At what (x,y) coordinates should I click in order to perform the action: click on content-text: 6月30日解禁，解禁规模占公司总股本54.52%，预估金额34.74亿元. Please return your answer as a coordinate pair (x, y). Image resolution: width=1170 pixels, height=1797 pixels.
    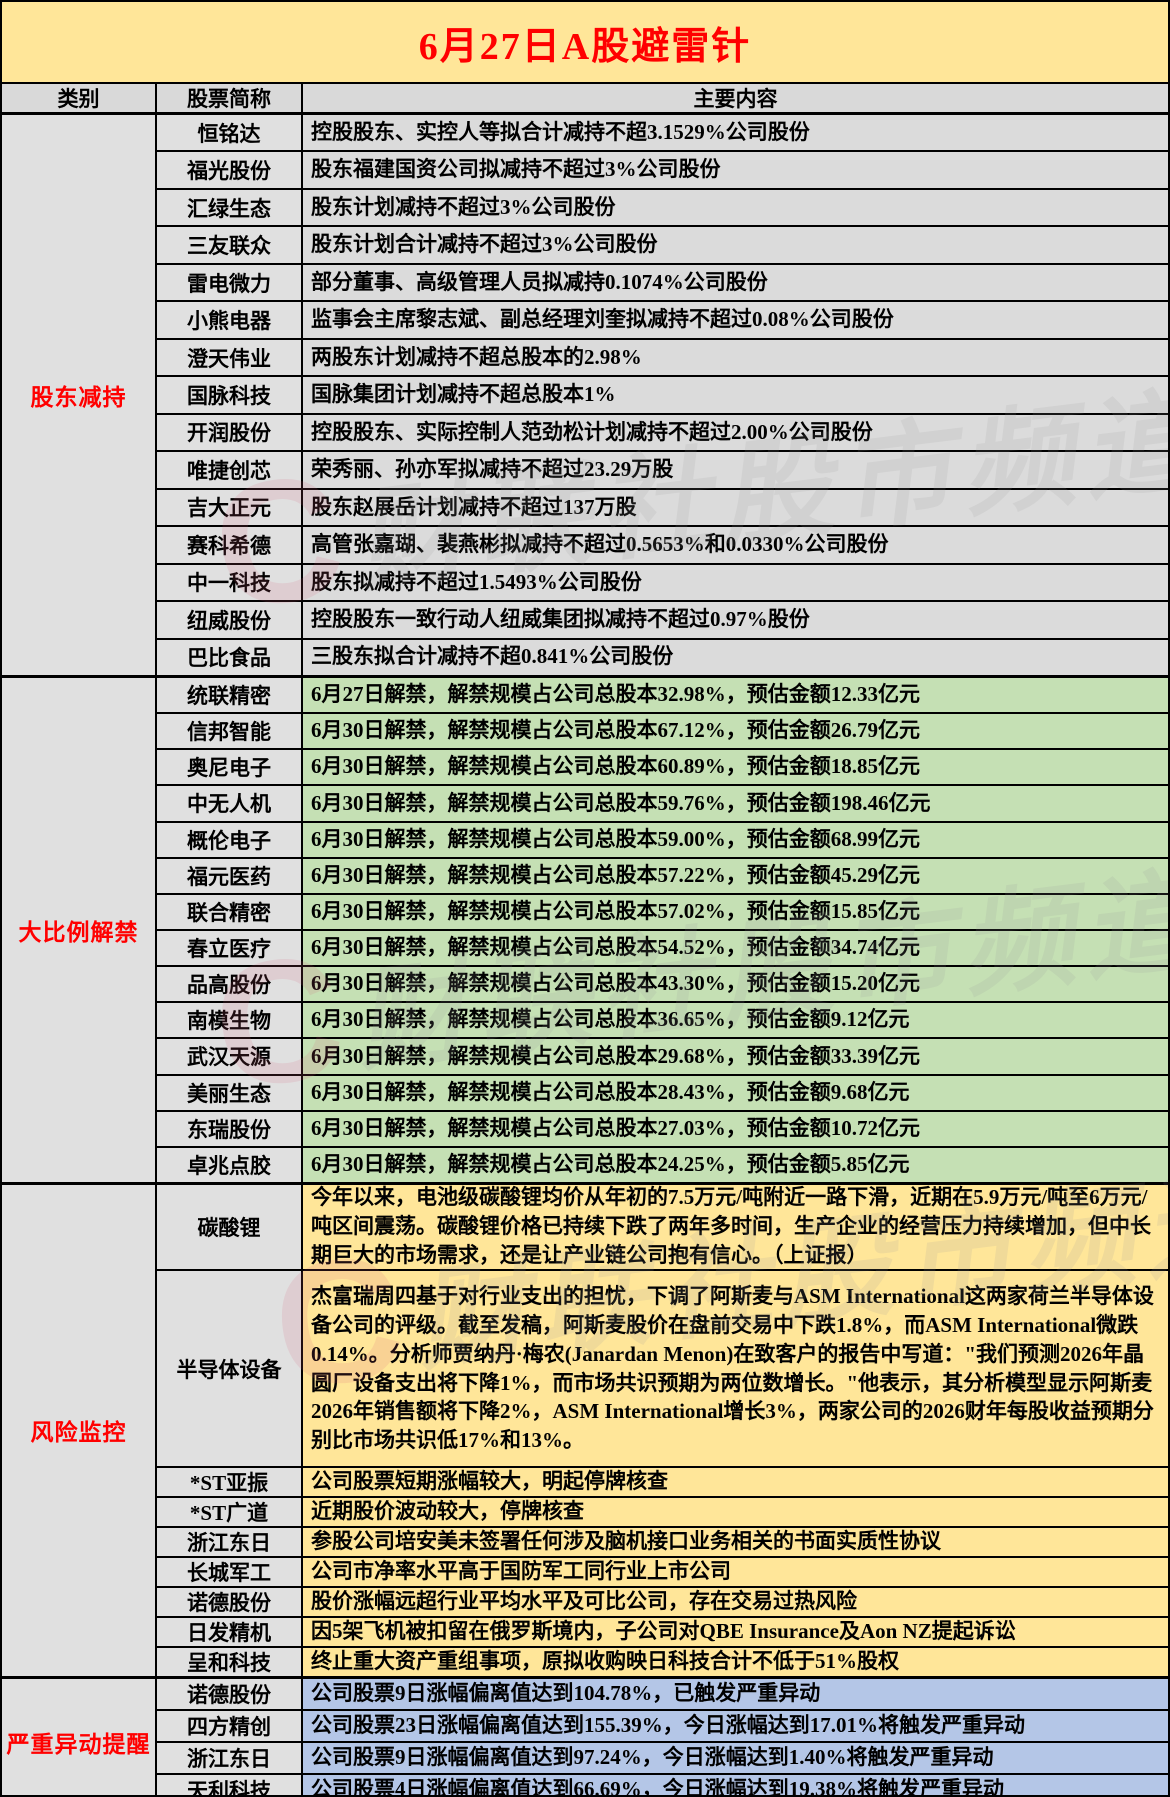
    Looking at the image, I should click on (615, 947).